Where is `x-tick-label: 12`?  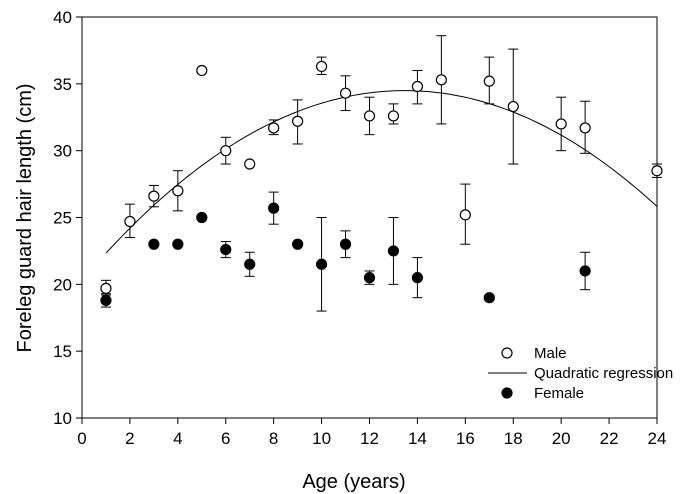 x-tick-label: 12 is located at coordinates (369, 438).